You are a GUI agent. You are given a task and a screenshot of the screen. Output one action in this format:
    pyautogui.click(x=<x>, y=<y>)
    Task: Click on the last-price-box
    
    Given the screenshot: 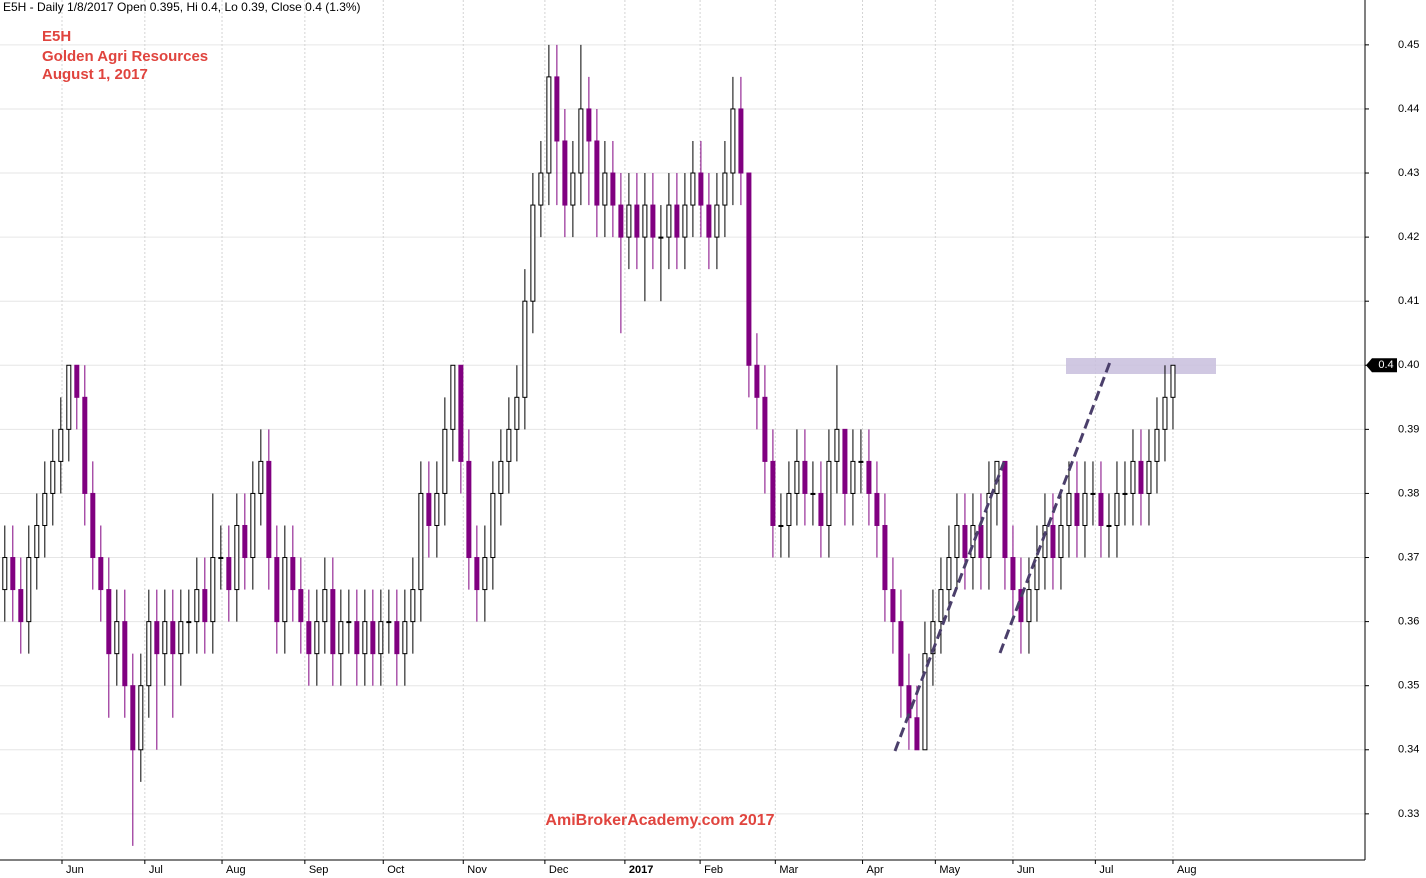 What is the action you would take?
    pyautogui.click(x=1381, y=365)
    